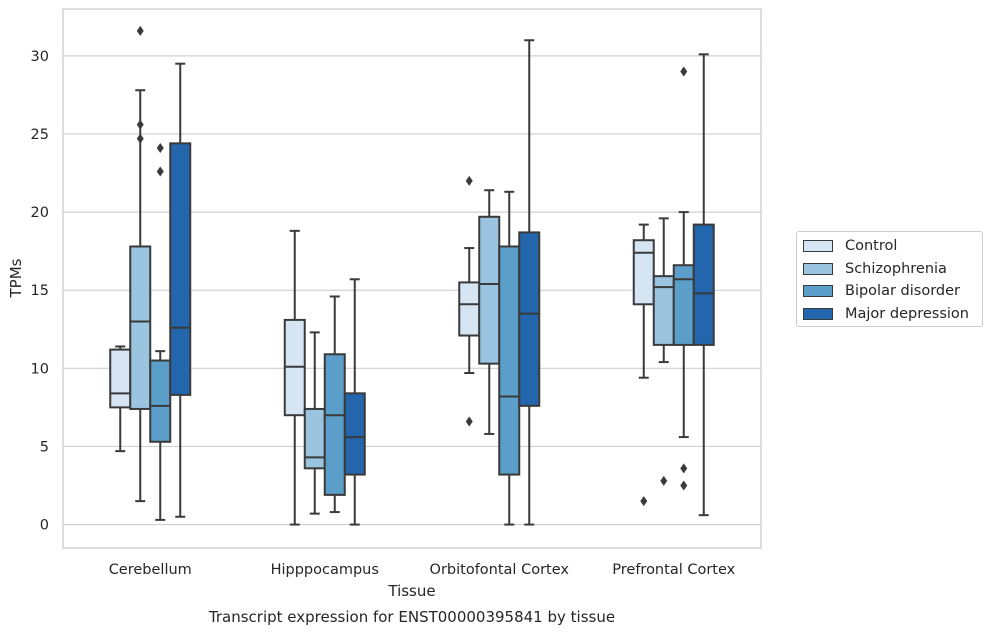 The height and width of the screenshot is (638, 993). Describe the element at coordinates (40, 369) in the screenshot. I see `y-tick-label: 10` at that location.